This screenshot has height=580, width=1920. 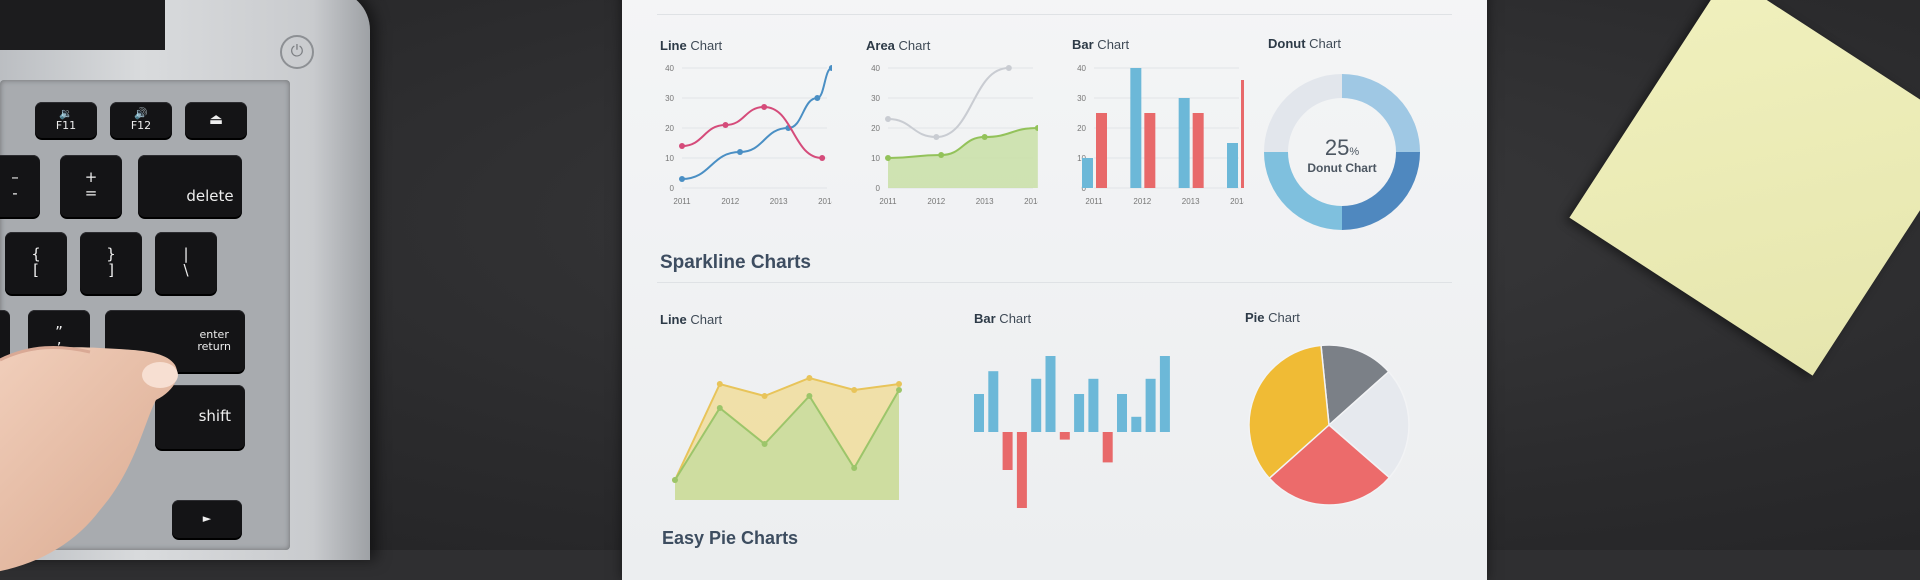 What do you see at coordinates (186, 263) in the screenshot?
I see `key-backslash: | \` at bounding box center [186, 263].